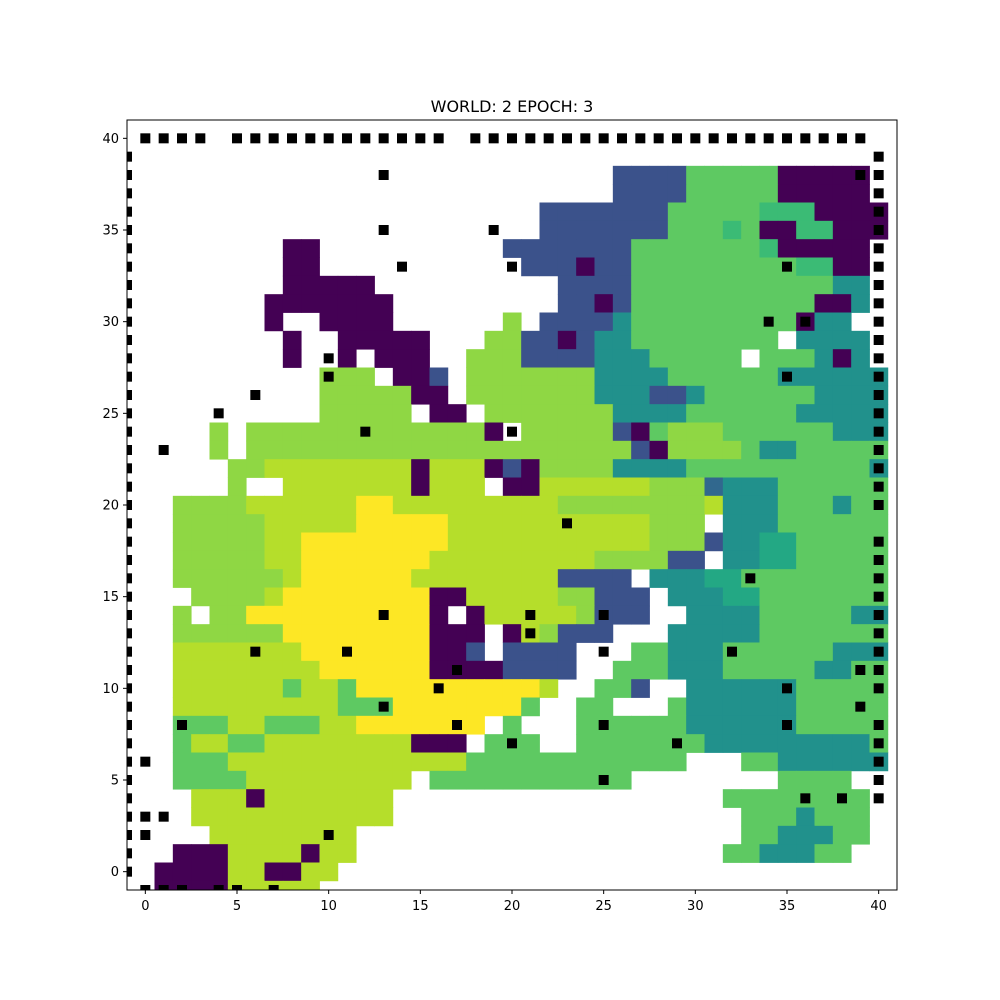 The width and height of the screenshot is (1000, 1000). I want to click on x-axis: 0 5 10 15 20 25 30 35 40, so click(514, 902).